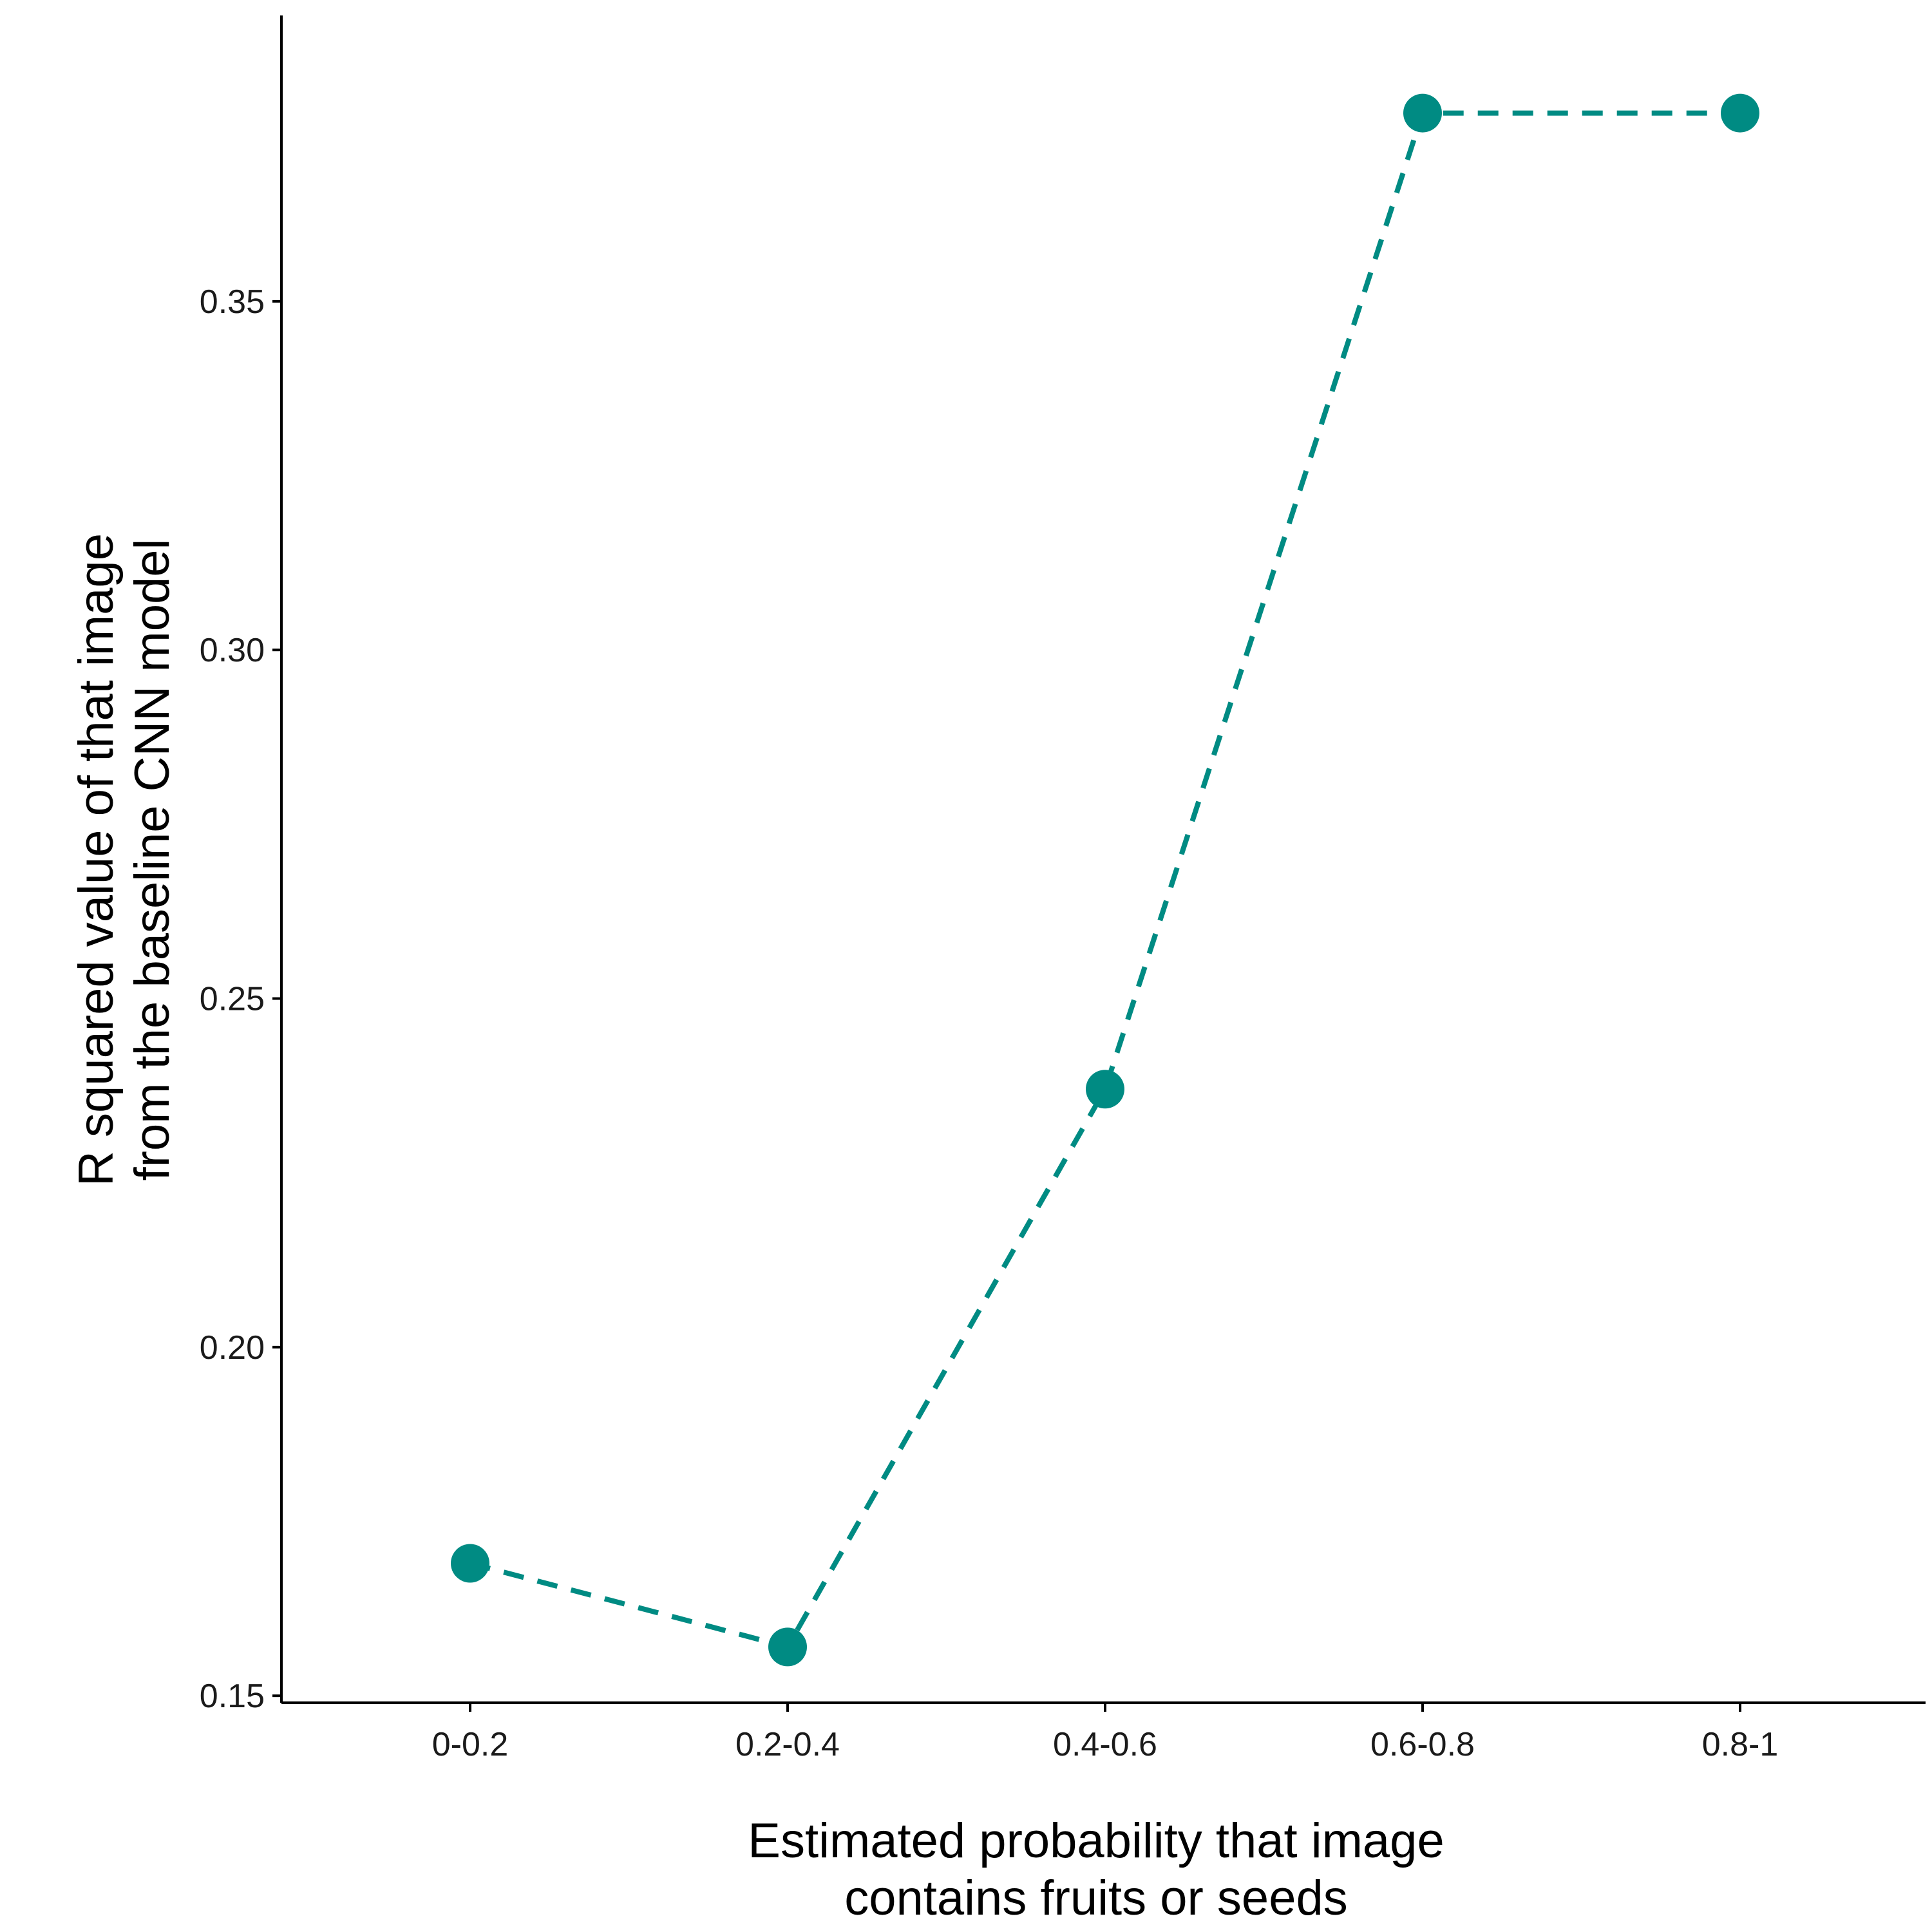 This screenshot has width=1932, height=1932. I want to click on y-axis-ticks: 0.15 0.20 0.25 0.30 0.35, so click(240, 999).